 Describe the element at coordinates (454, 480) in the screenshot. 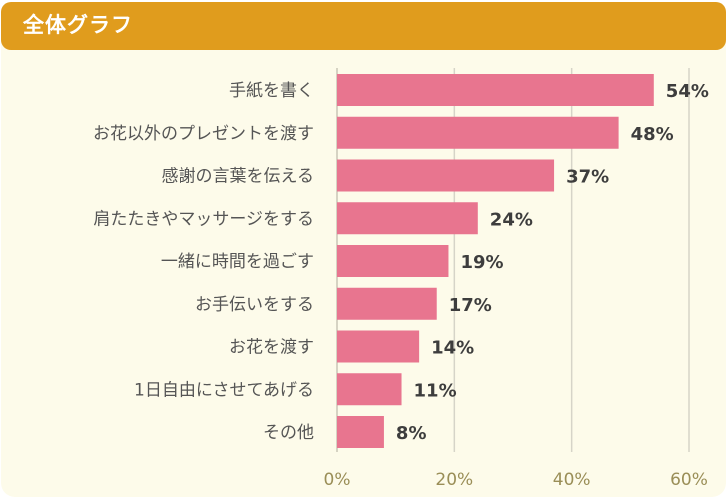

I see `x-tick-label: 20%` at that location.